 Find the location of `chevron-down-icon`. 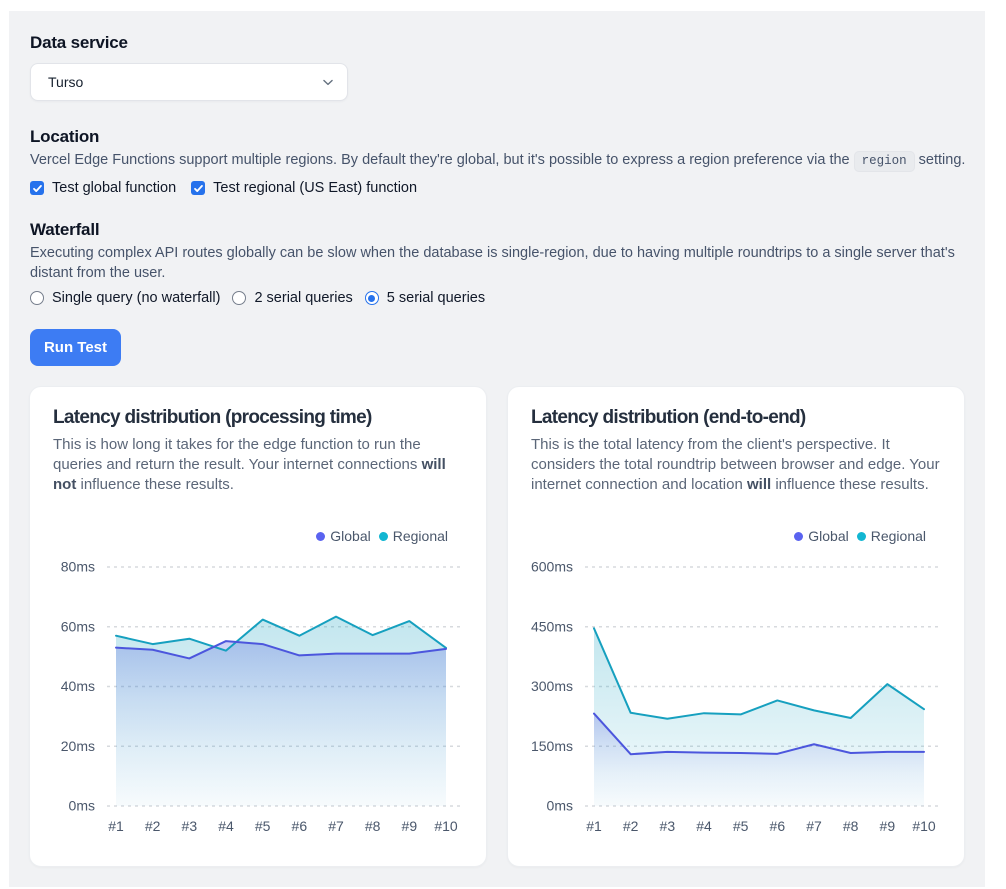

chevron-down-icon is located at coordinates (328, 82).